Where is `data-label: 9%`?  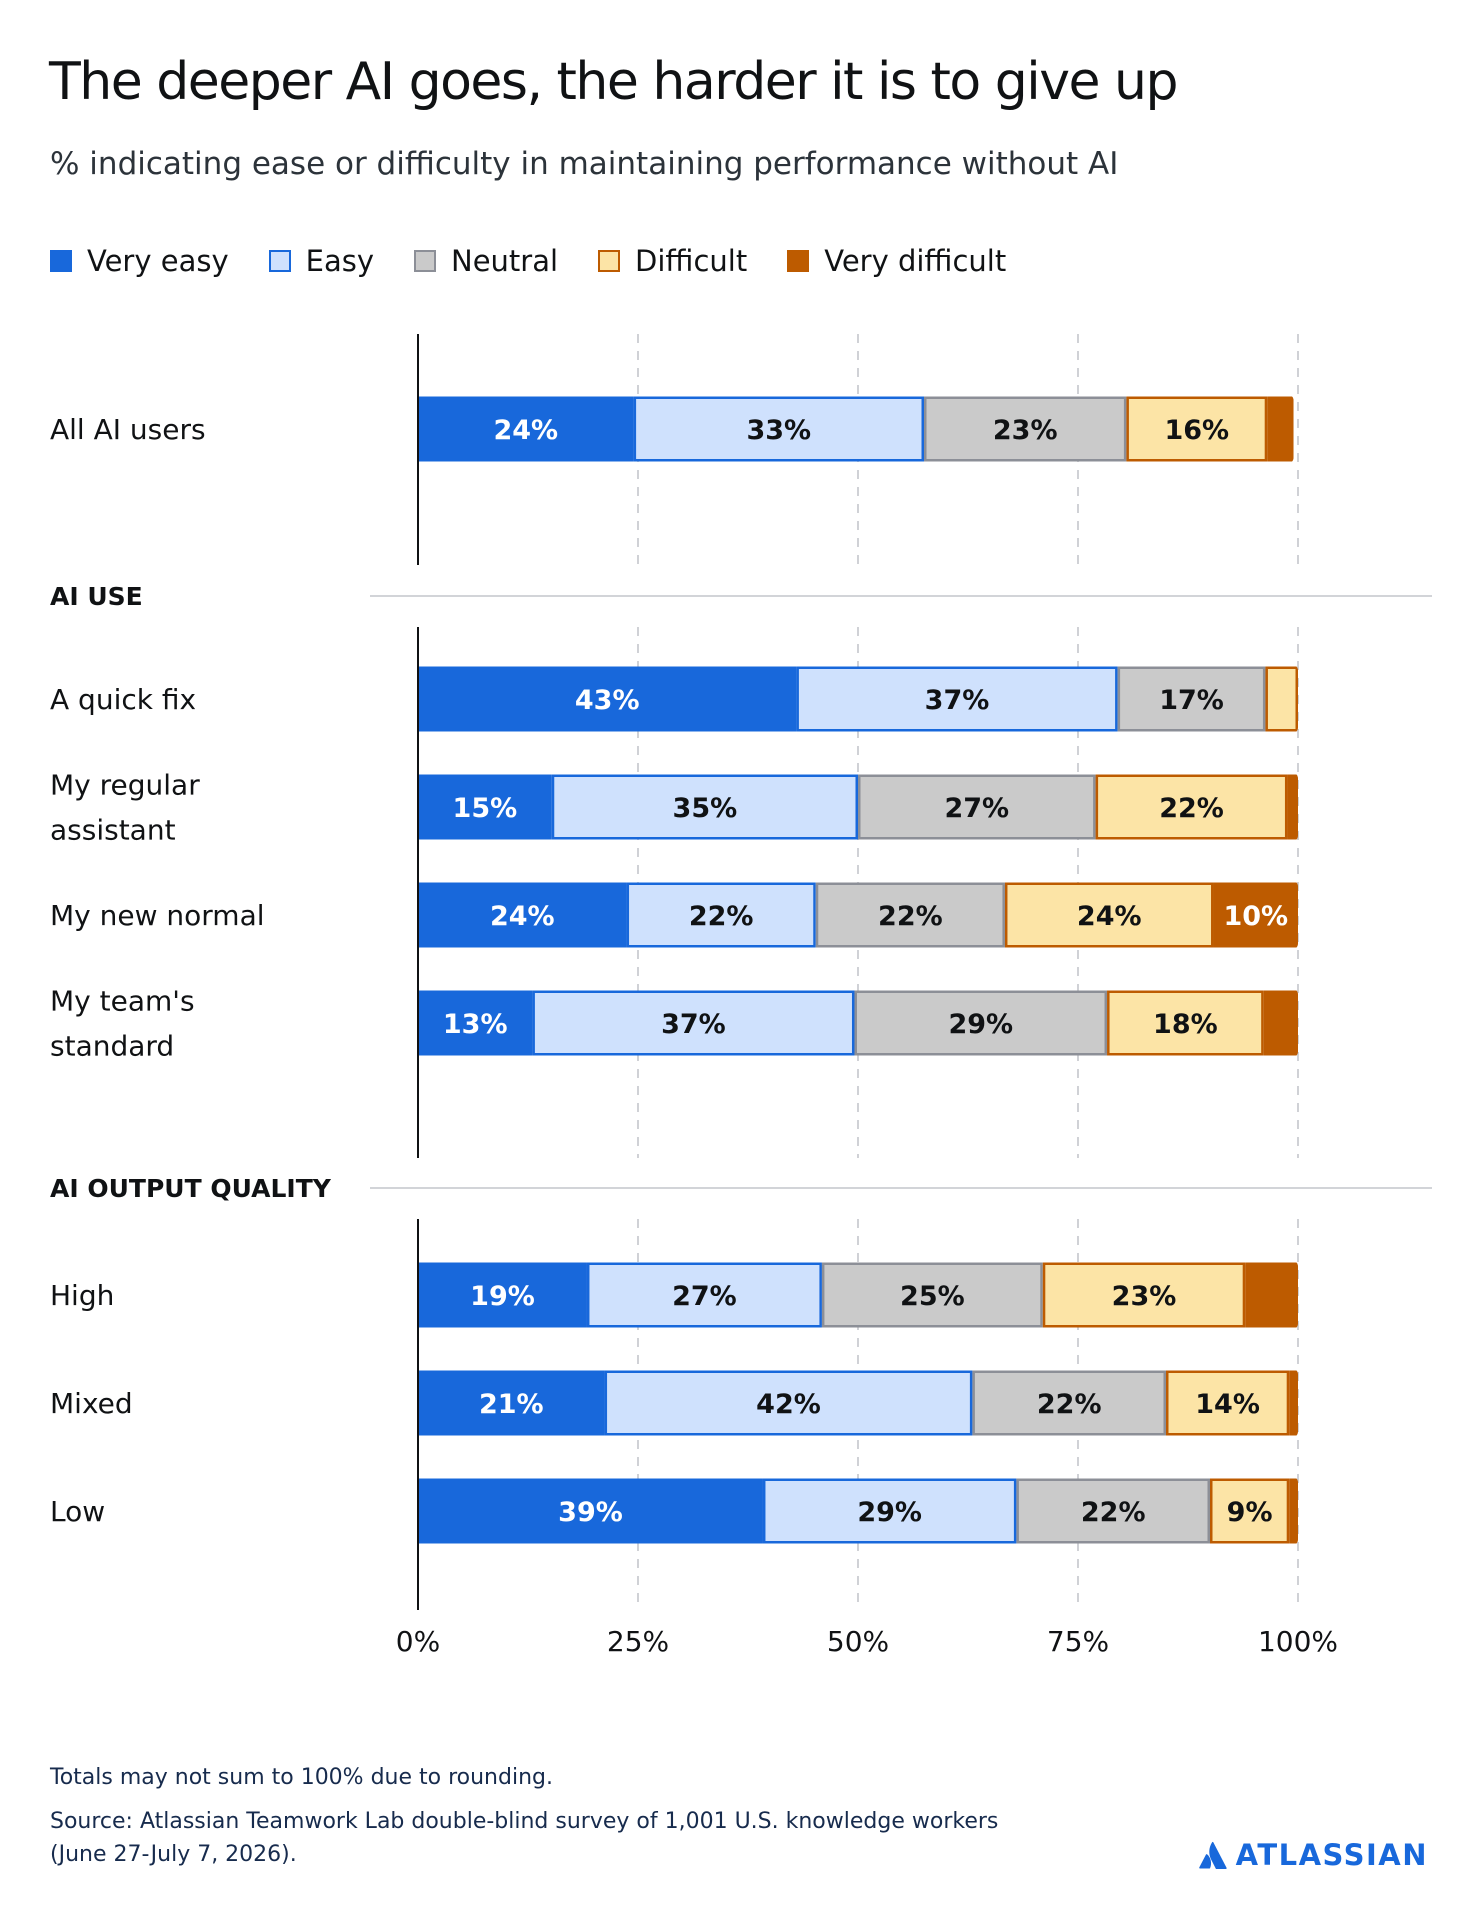 data-label: 9% is located at coordinates (1250, 1512).